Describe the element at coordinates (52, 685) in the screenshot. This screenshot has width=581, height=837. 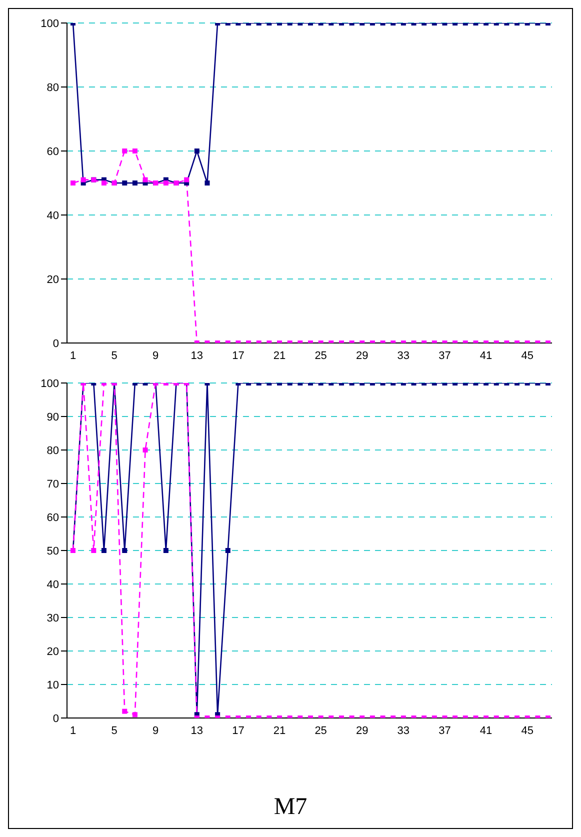
I see `y-tick-label: 10` at that location.